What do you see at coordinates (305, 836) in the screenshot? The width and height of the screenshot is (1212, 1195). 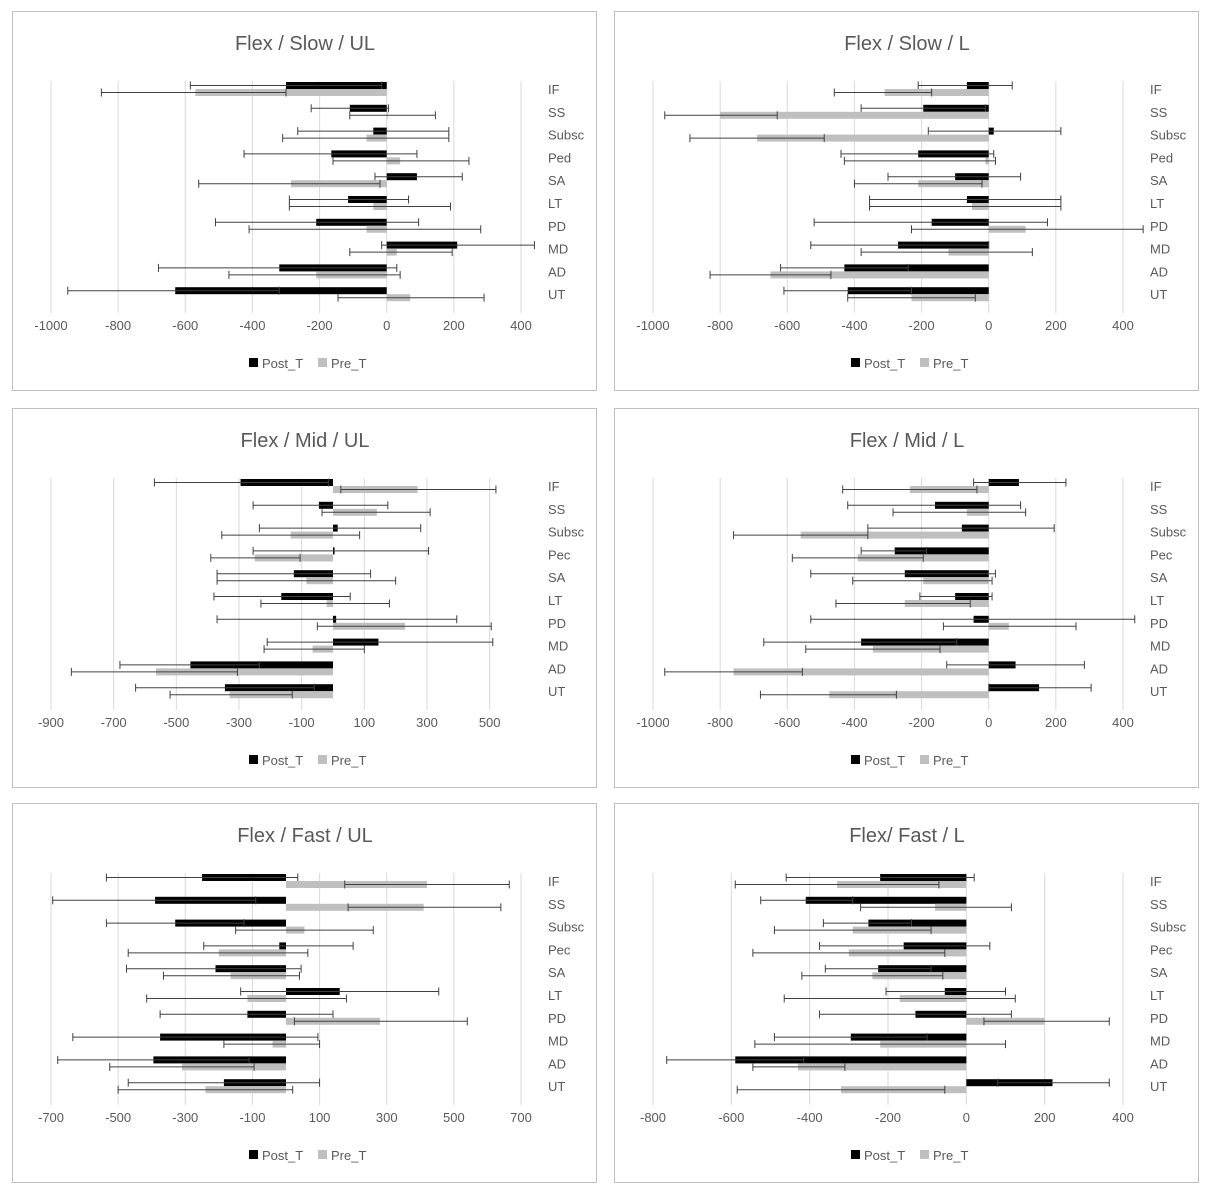 I see `chart-title: Flex / Fast / UL` at bounding box center [305, 836].